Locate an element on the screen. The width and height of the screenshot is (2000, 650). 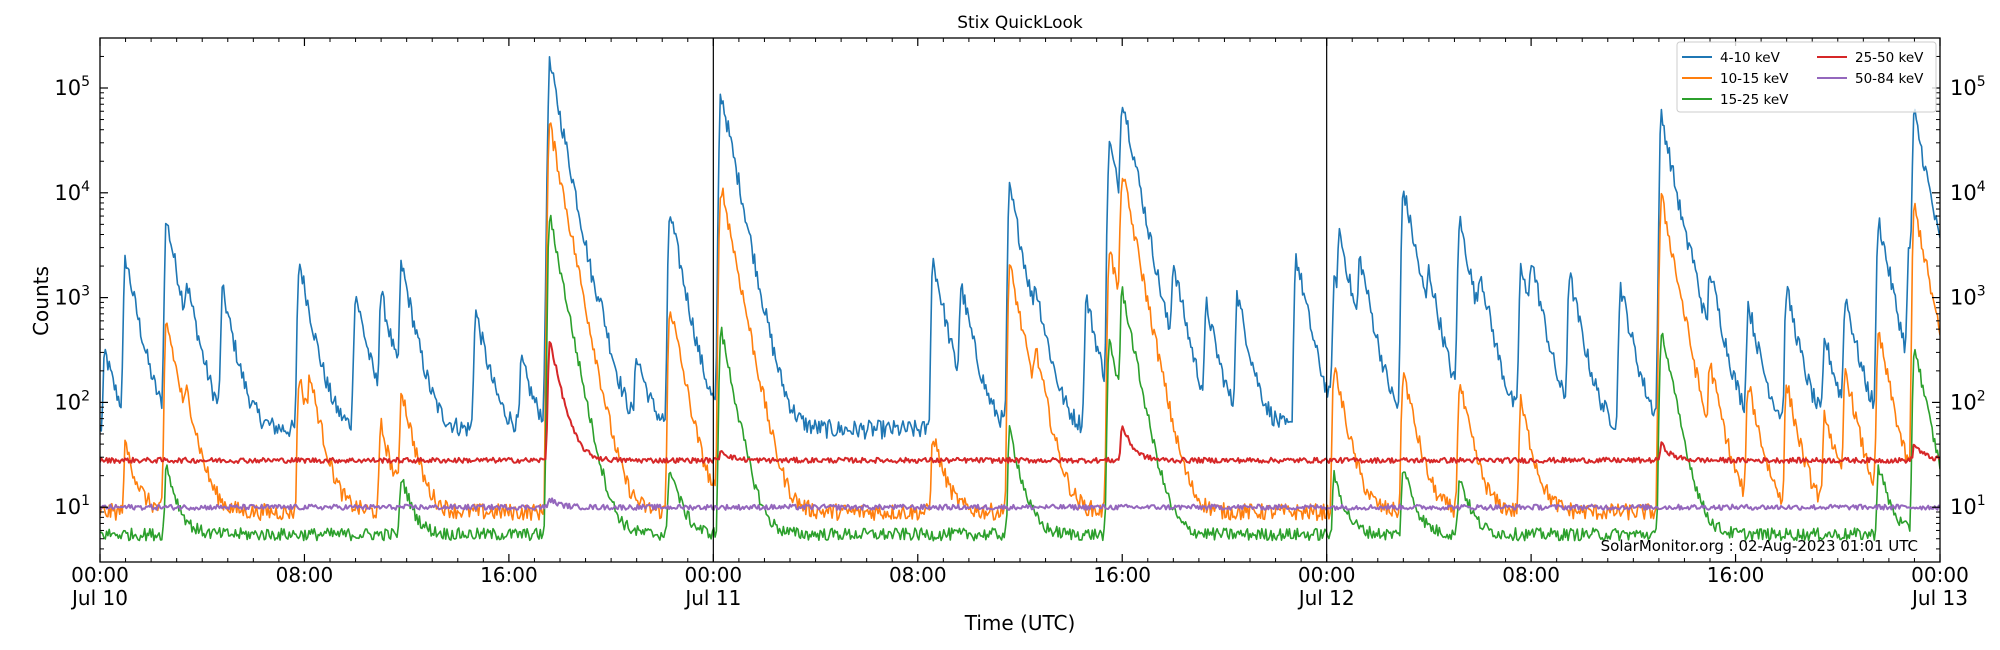
legend-label: 15-25 keV is located at coordinates (1754, 100).